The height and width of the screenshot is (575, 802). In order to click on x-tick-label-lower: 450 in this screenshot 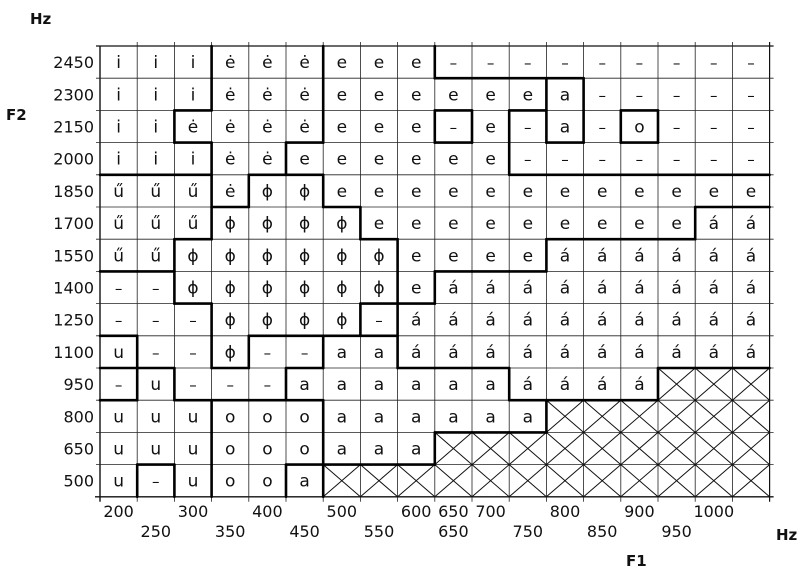, I will do `click(304, 531)`.